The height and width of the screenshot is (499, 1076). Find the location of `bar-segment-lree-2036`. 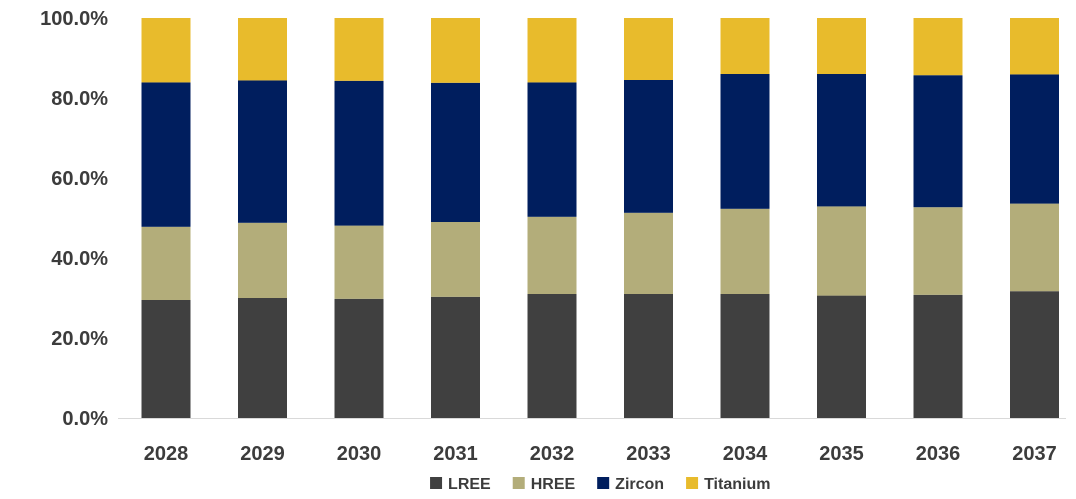

bar-segment-lree-2036 is located at coordinates (938, 356).